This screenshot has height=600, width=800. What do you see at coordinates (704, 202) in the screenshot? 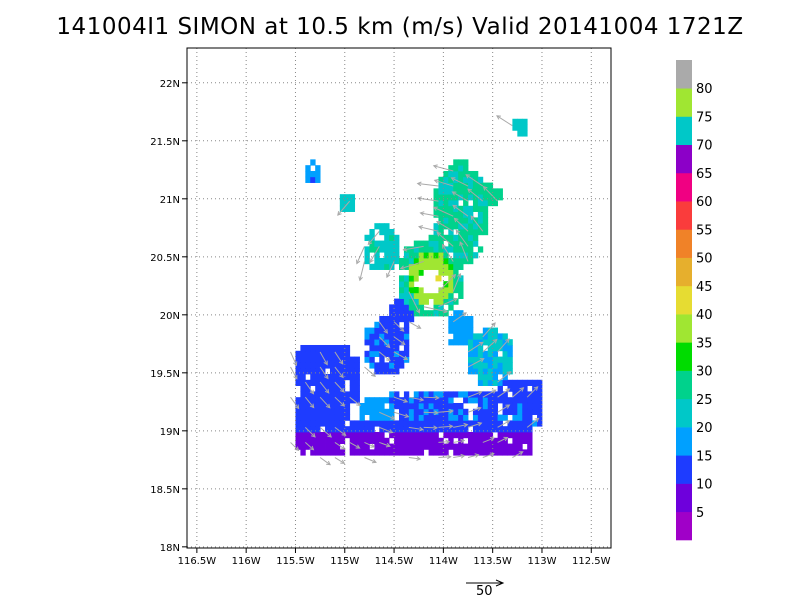
I see `colorbar-label: 60` at bounding box center [704, 202].